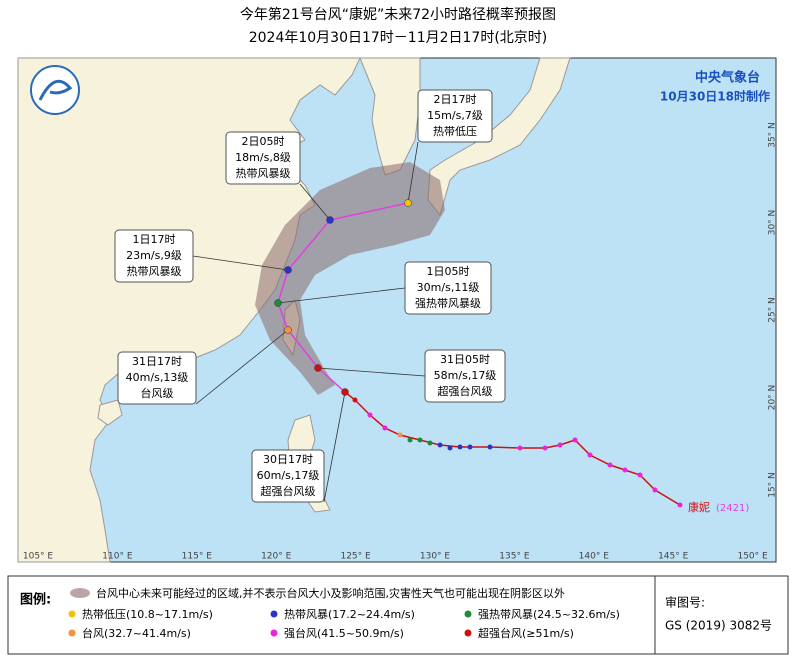 This screenshot has height=665, width=796. I want to click on logo, so click(55, 90).